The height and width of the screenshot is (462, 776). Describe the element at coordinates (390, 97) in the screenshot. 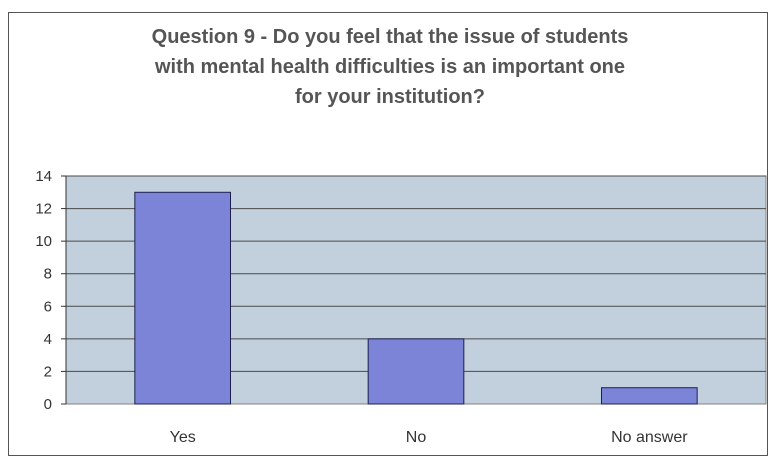

I see `chart-title-line-3: for your institution?` at that location.